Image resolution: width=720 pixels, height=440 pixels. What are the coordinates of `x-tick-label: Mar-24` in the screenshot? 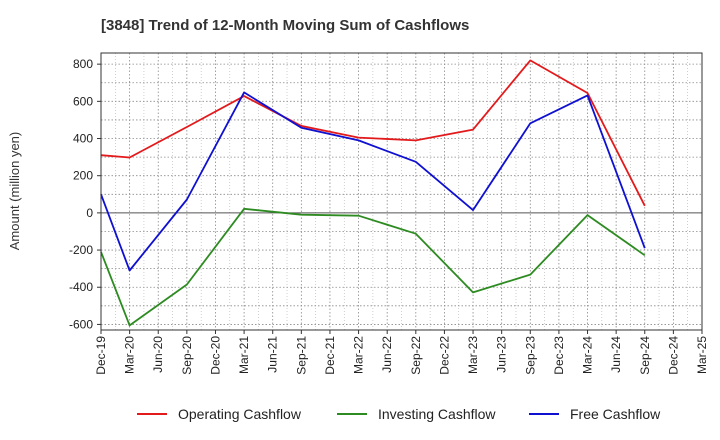 It's located at (588, 355).